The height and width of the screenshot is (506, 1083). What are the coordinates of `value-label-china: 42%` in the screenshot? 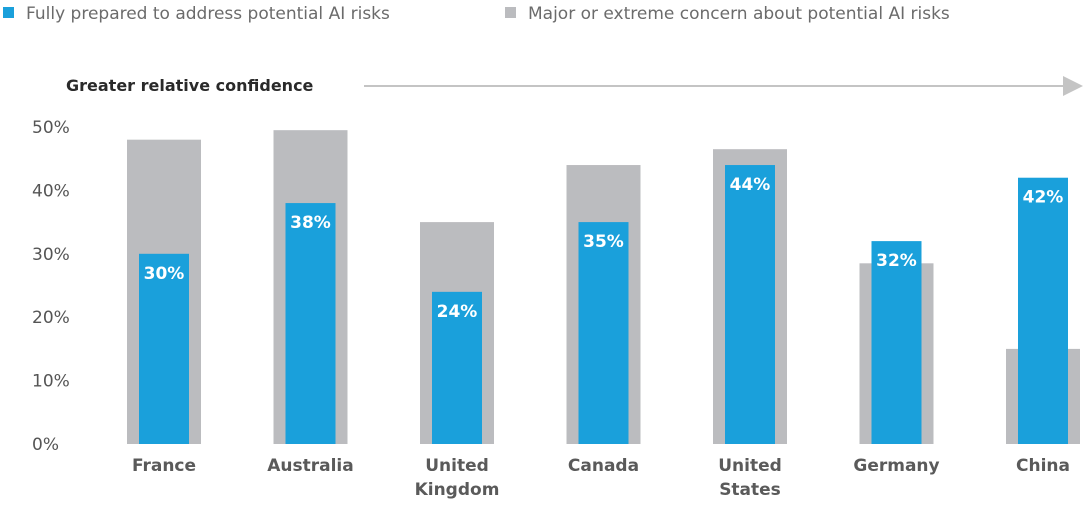 It's located at (1043, 198).